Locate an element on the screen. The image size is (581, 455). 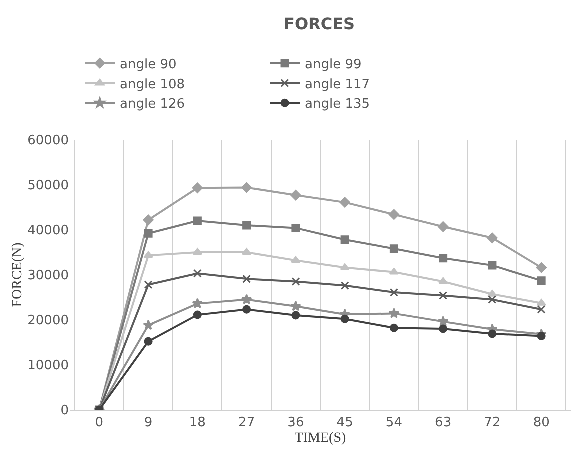
legend-label: angle 99 is located at coordinates (333, 64).